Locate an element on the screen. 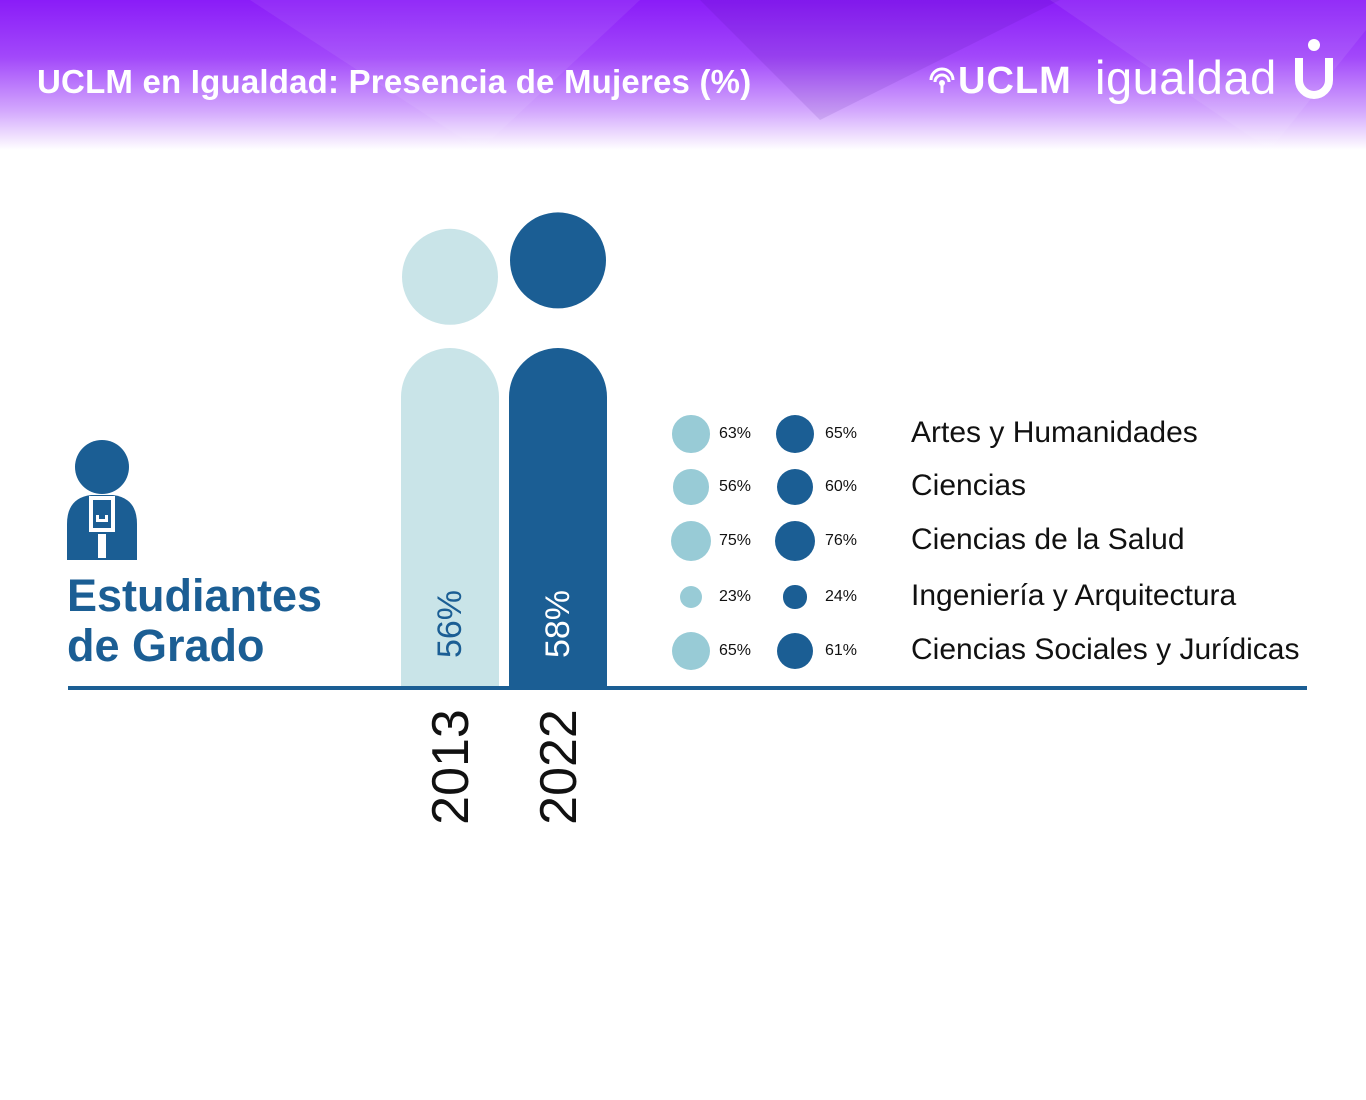 Image resolution: width=1366 pixels, height=1100 pixels. u-logo-icon is located at coordinates (1314, 69).